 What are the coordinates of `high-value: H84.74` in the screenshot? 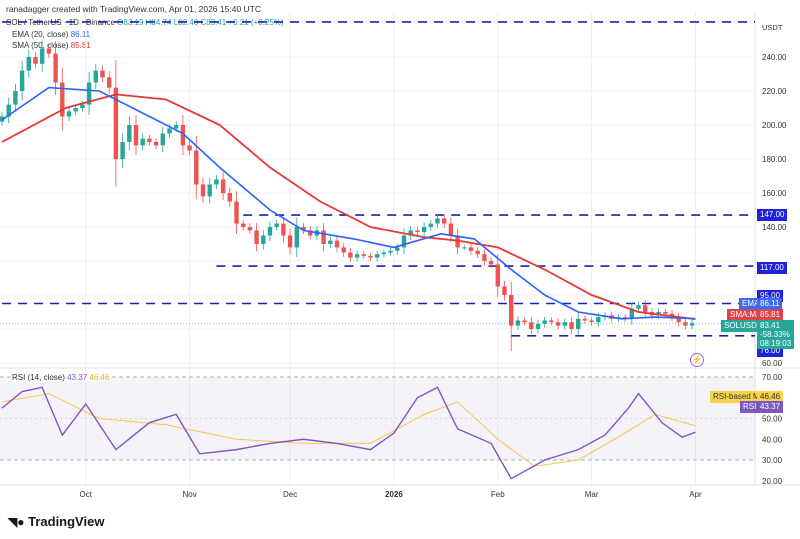 It's located at (158, 22).